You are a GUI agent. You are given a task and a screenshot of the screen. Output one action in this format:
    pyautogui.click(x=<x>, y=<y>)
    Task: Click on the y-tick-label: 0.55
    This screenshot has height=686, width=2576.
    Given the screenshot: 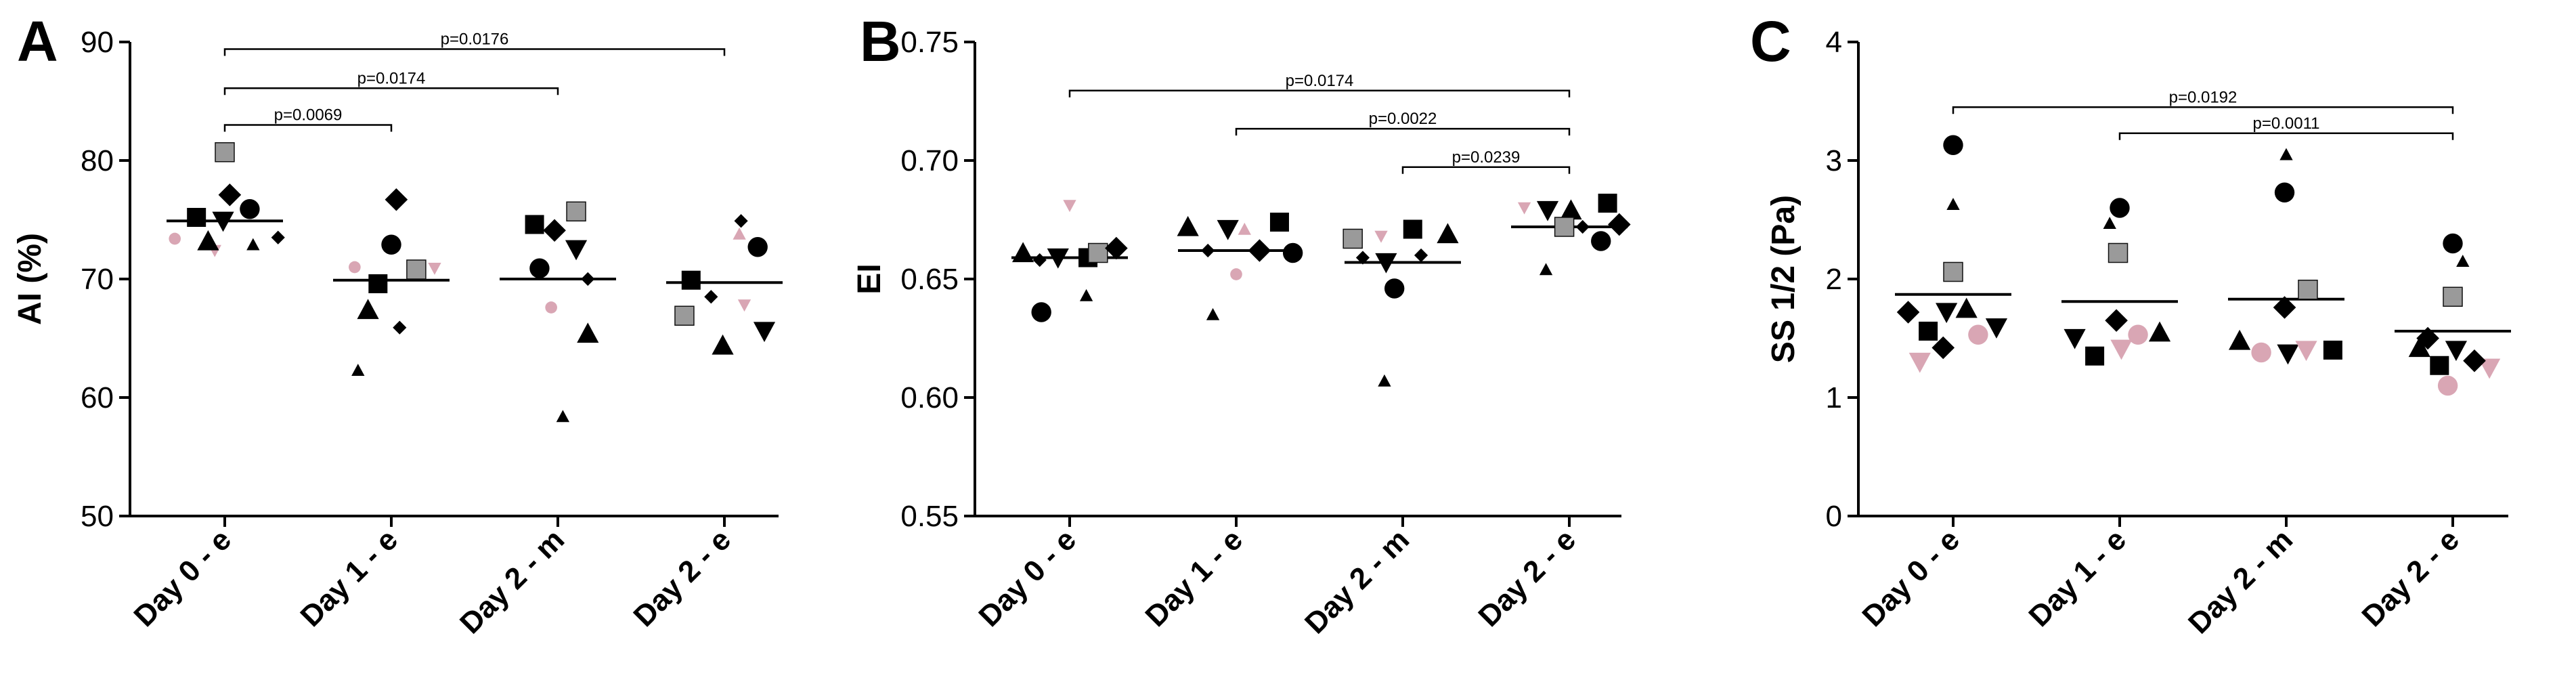 What is the action you would take?
    pyautogui.click(x=929, y=516)
    